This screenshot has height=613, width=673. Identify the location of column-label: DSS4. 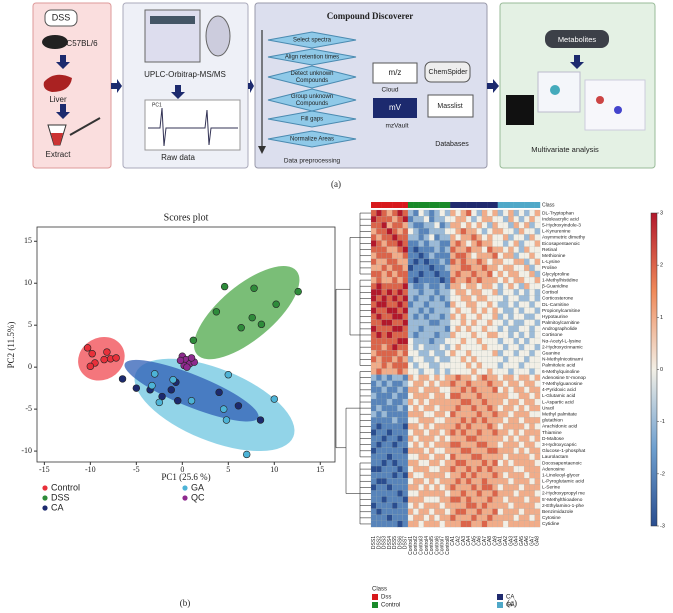
(390, 542).